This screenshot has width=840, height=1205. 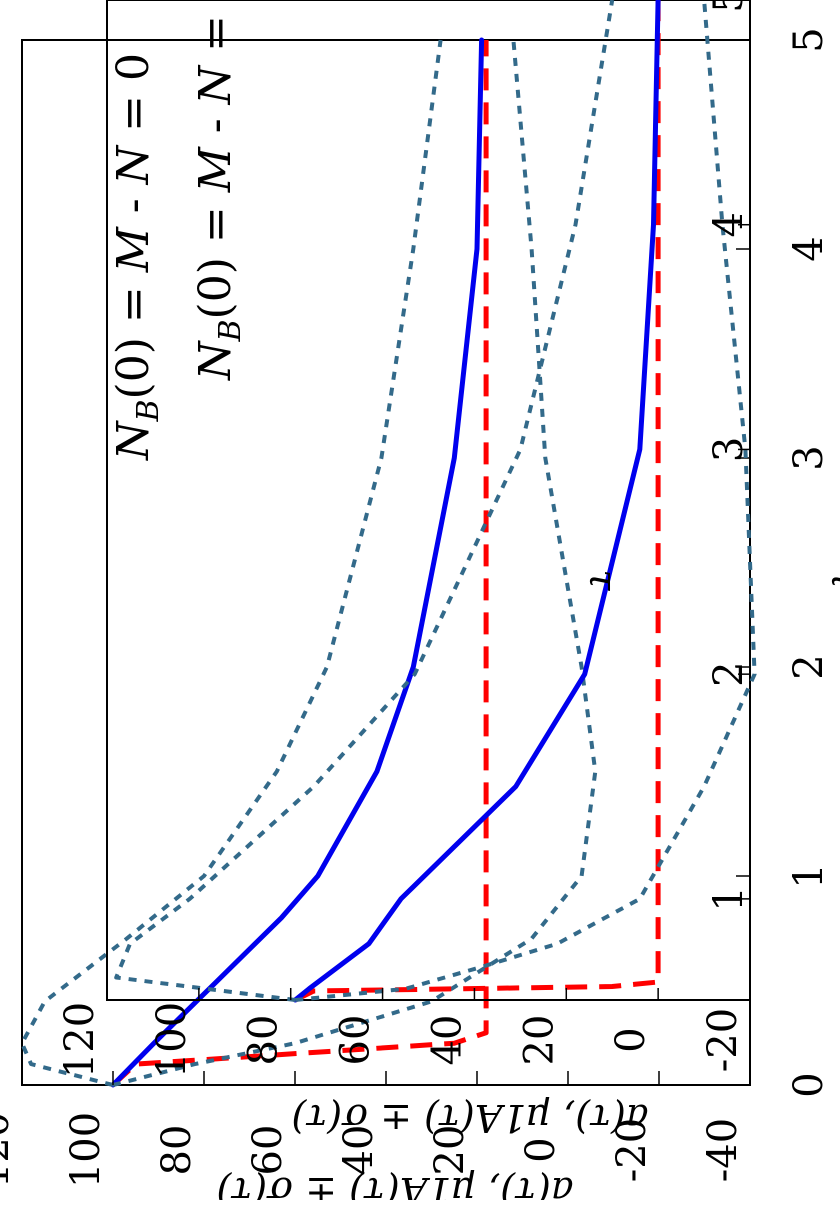 What do you see at coordinates (729, 224) in the screenshot?
I see `inset-x-tick-label: 4` at bounding box center [729, 224].